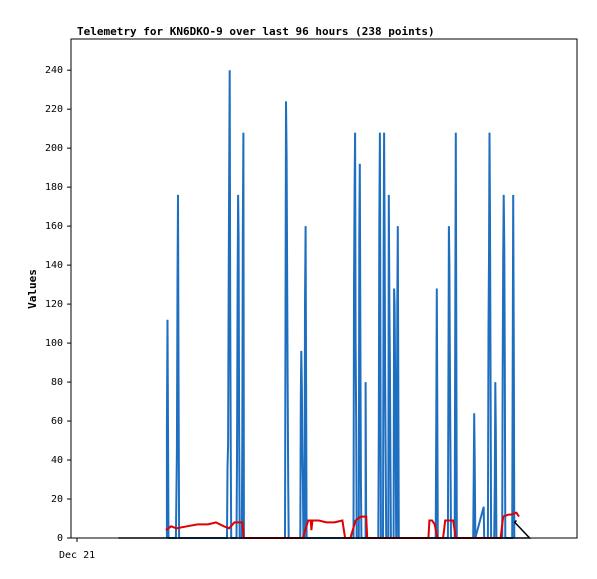  I want to click on y-tick-label: 60, so click(57, 421).